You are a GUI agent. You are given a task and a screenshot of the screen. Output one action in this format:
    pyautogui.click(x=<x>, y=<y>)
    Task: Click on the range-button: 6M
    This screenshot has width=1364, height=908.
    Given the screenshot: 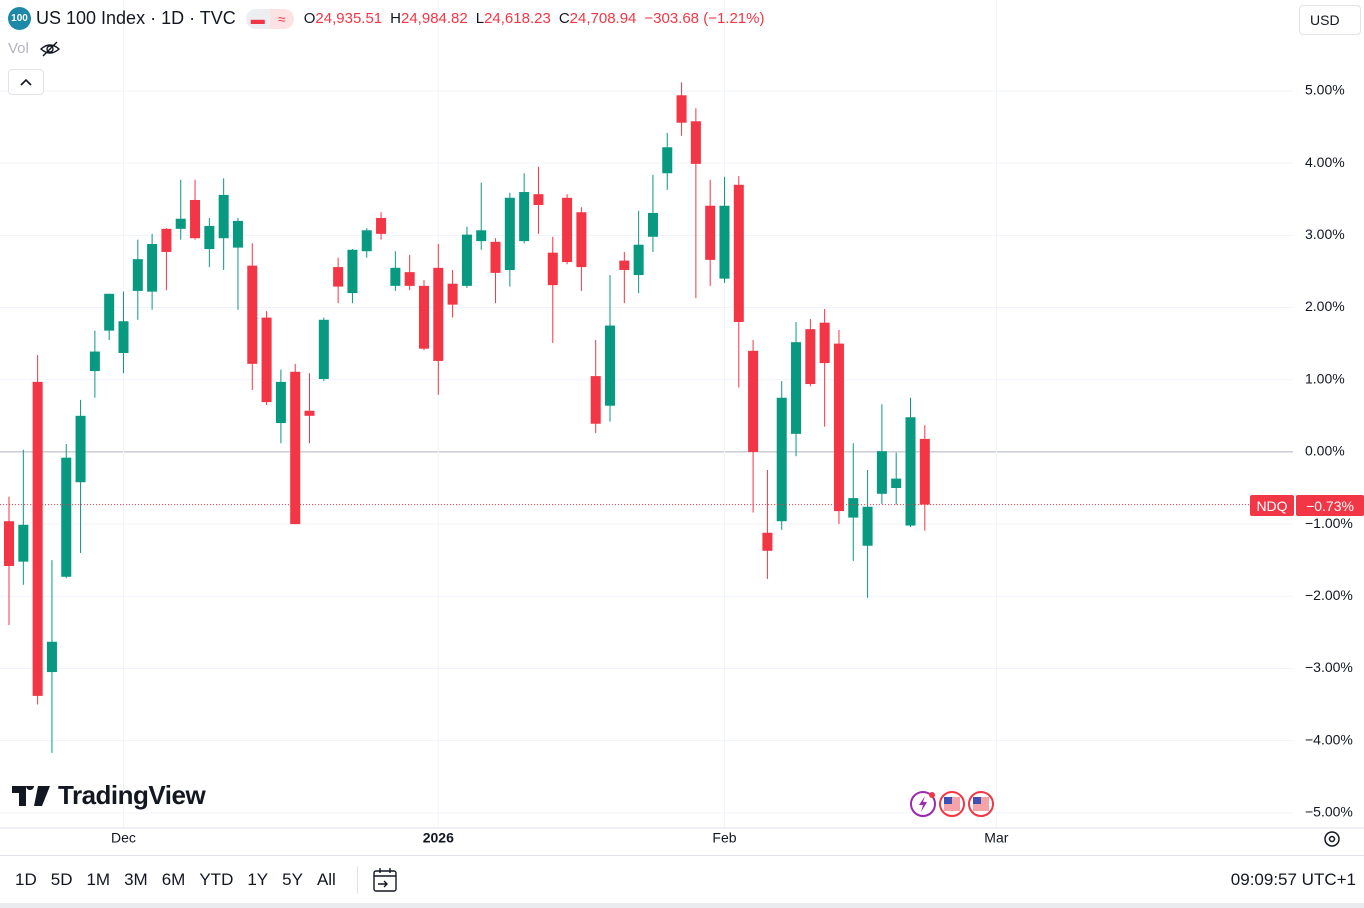 What is the action you would take?
    pyautogui.click(x=173, y=879)
    